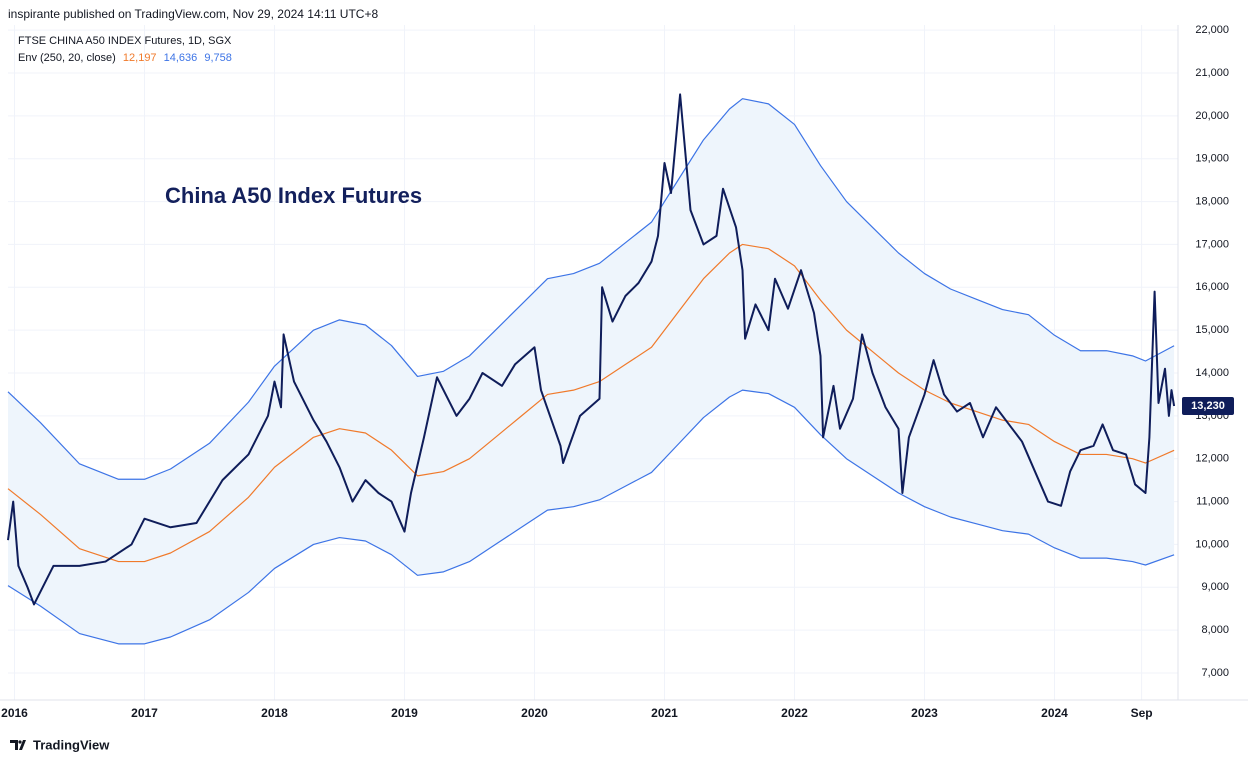 This screenshot has width=1248, height=763. I want to click on last-price-label: 13,230, so click(1208, 406).